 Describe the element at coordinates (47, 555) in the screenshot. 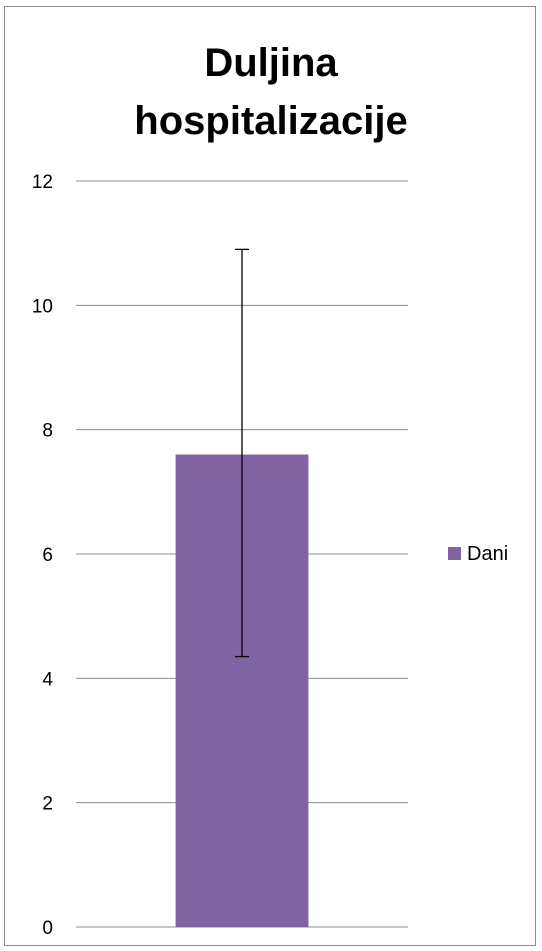

I see `y-tick-label: 6` at that location.